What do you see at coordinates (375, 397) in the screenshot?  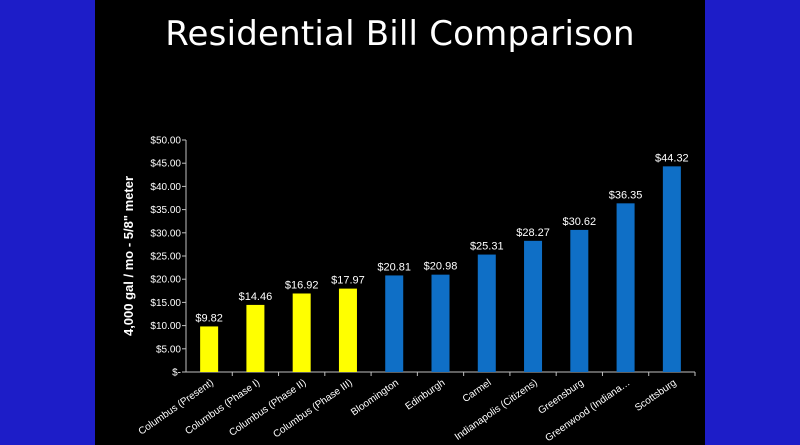 I see `category-label: Bloomington` at bounding box center [375, 397].